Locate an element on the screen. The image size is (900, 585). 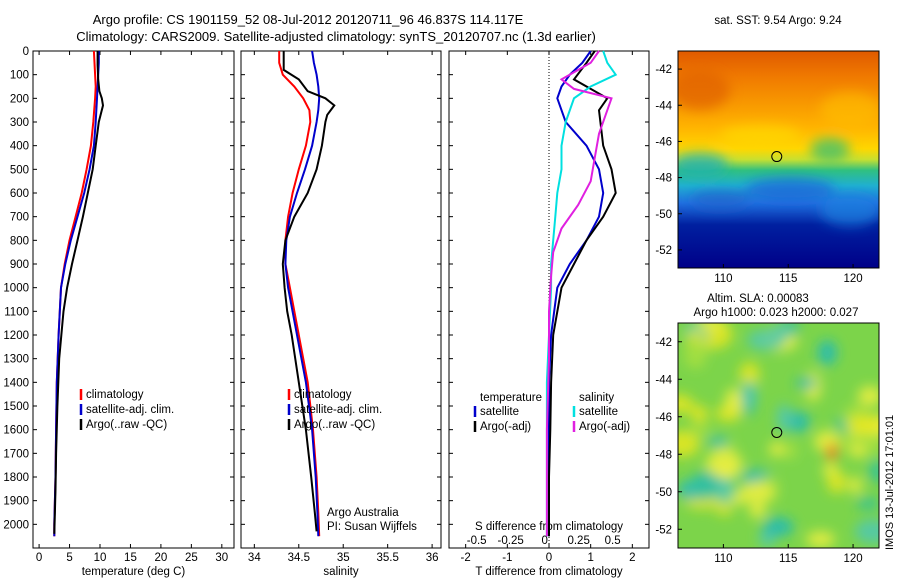
x-tick-label: 36 is located at coordinates (432, 558).